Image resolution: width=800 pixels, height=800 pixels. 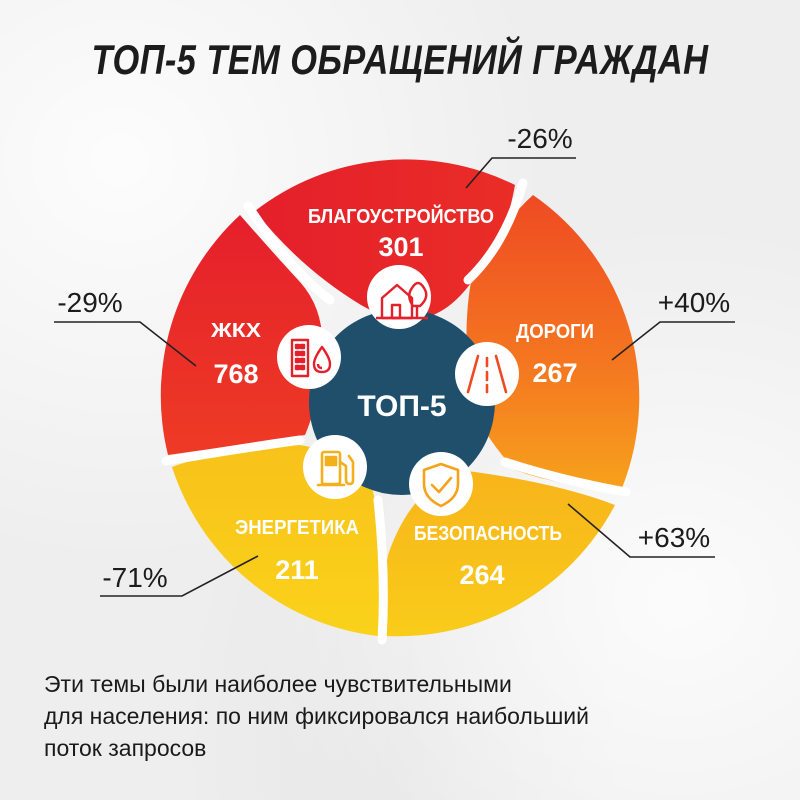 I want to click on sector-zhkh, so click(x=241, y=335).